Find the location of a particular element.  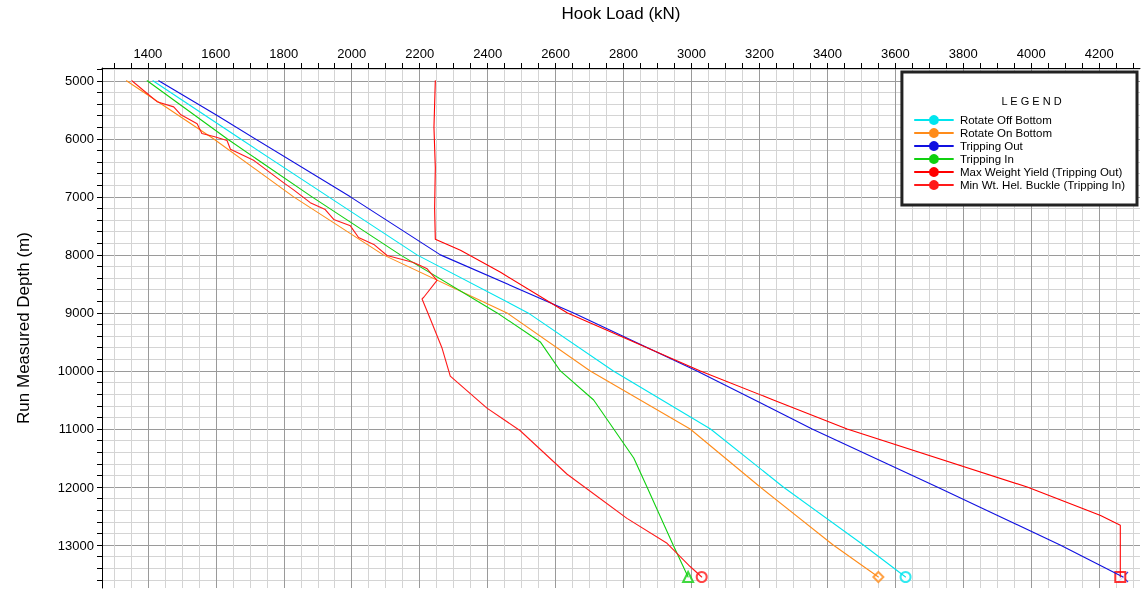

y-tick-label: 13000 is located at coordinates (75, 545).